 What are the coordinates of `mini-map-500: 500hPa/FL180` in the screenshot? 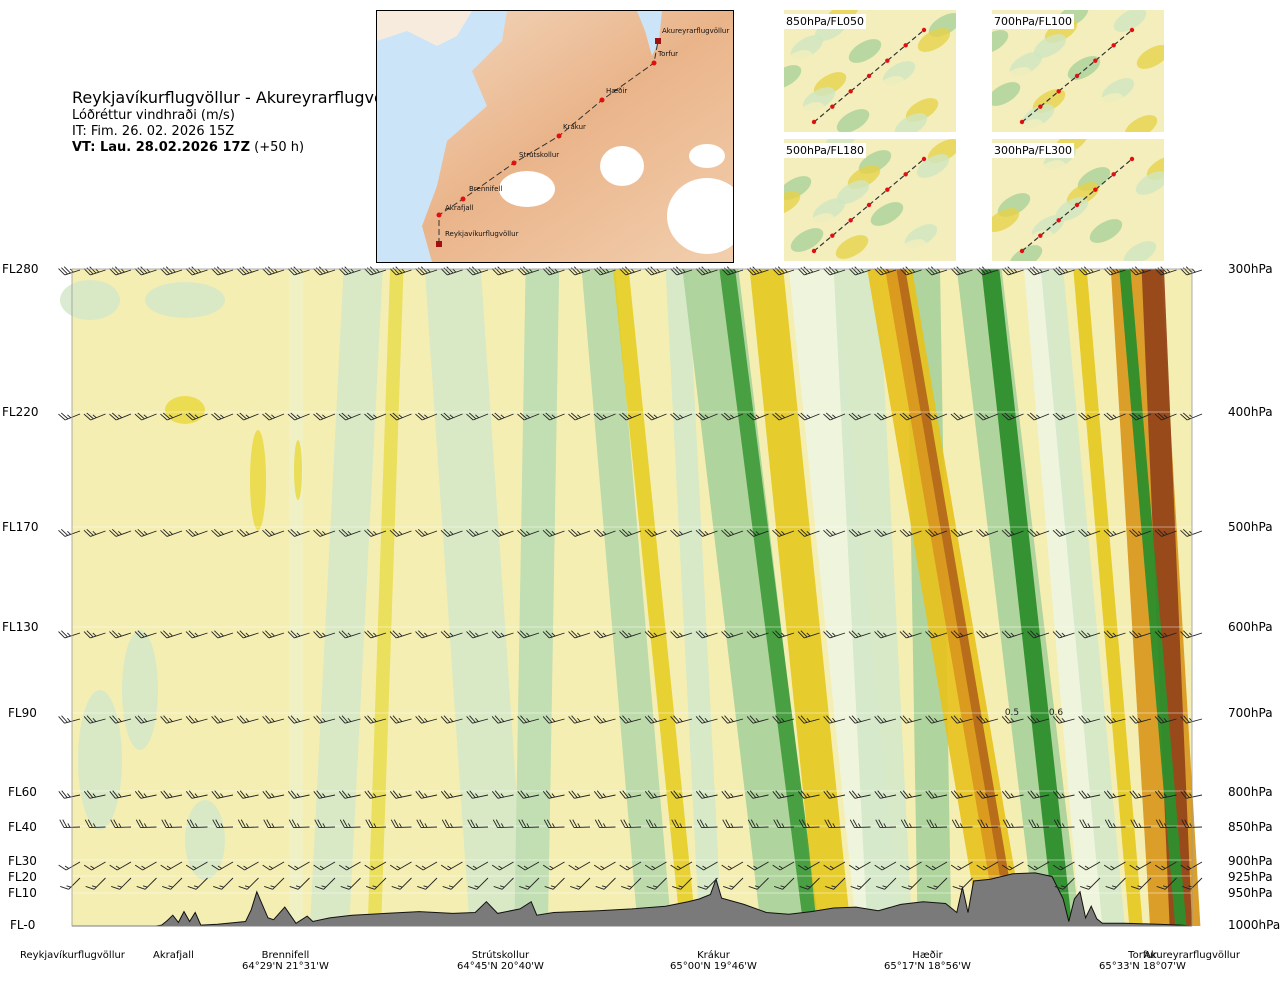 It's located at (870, 200).